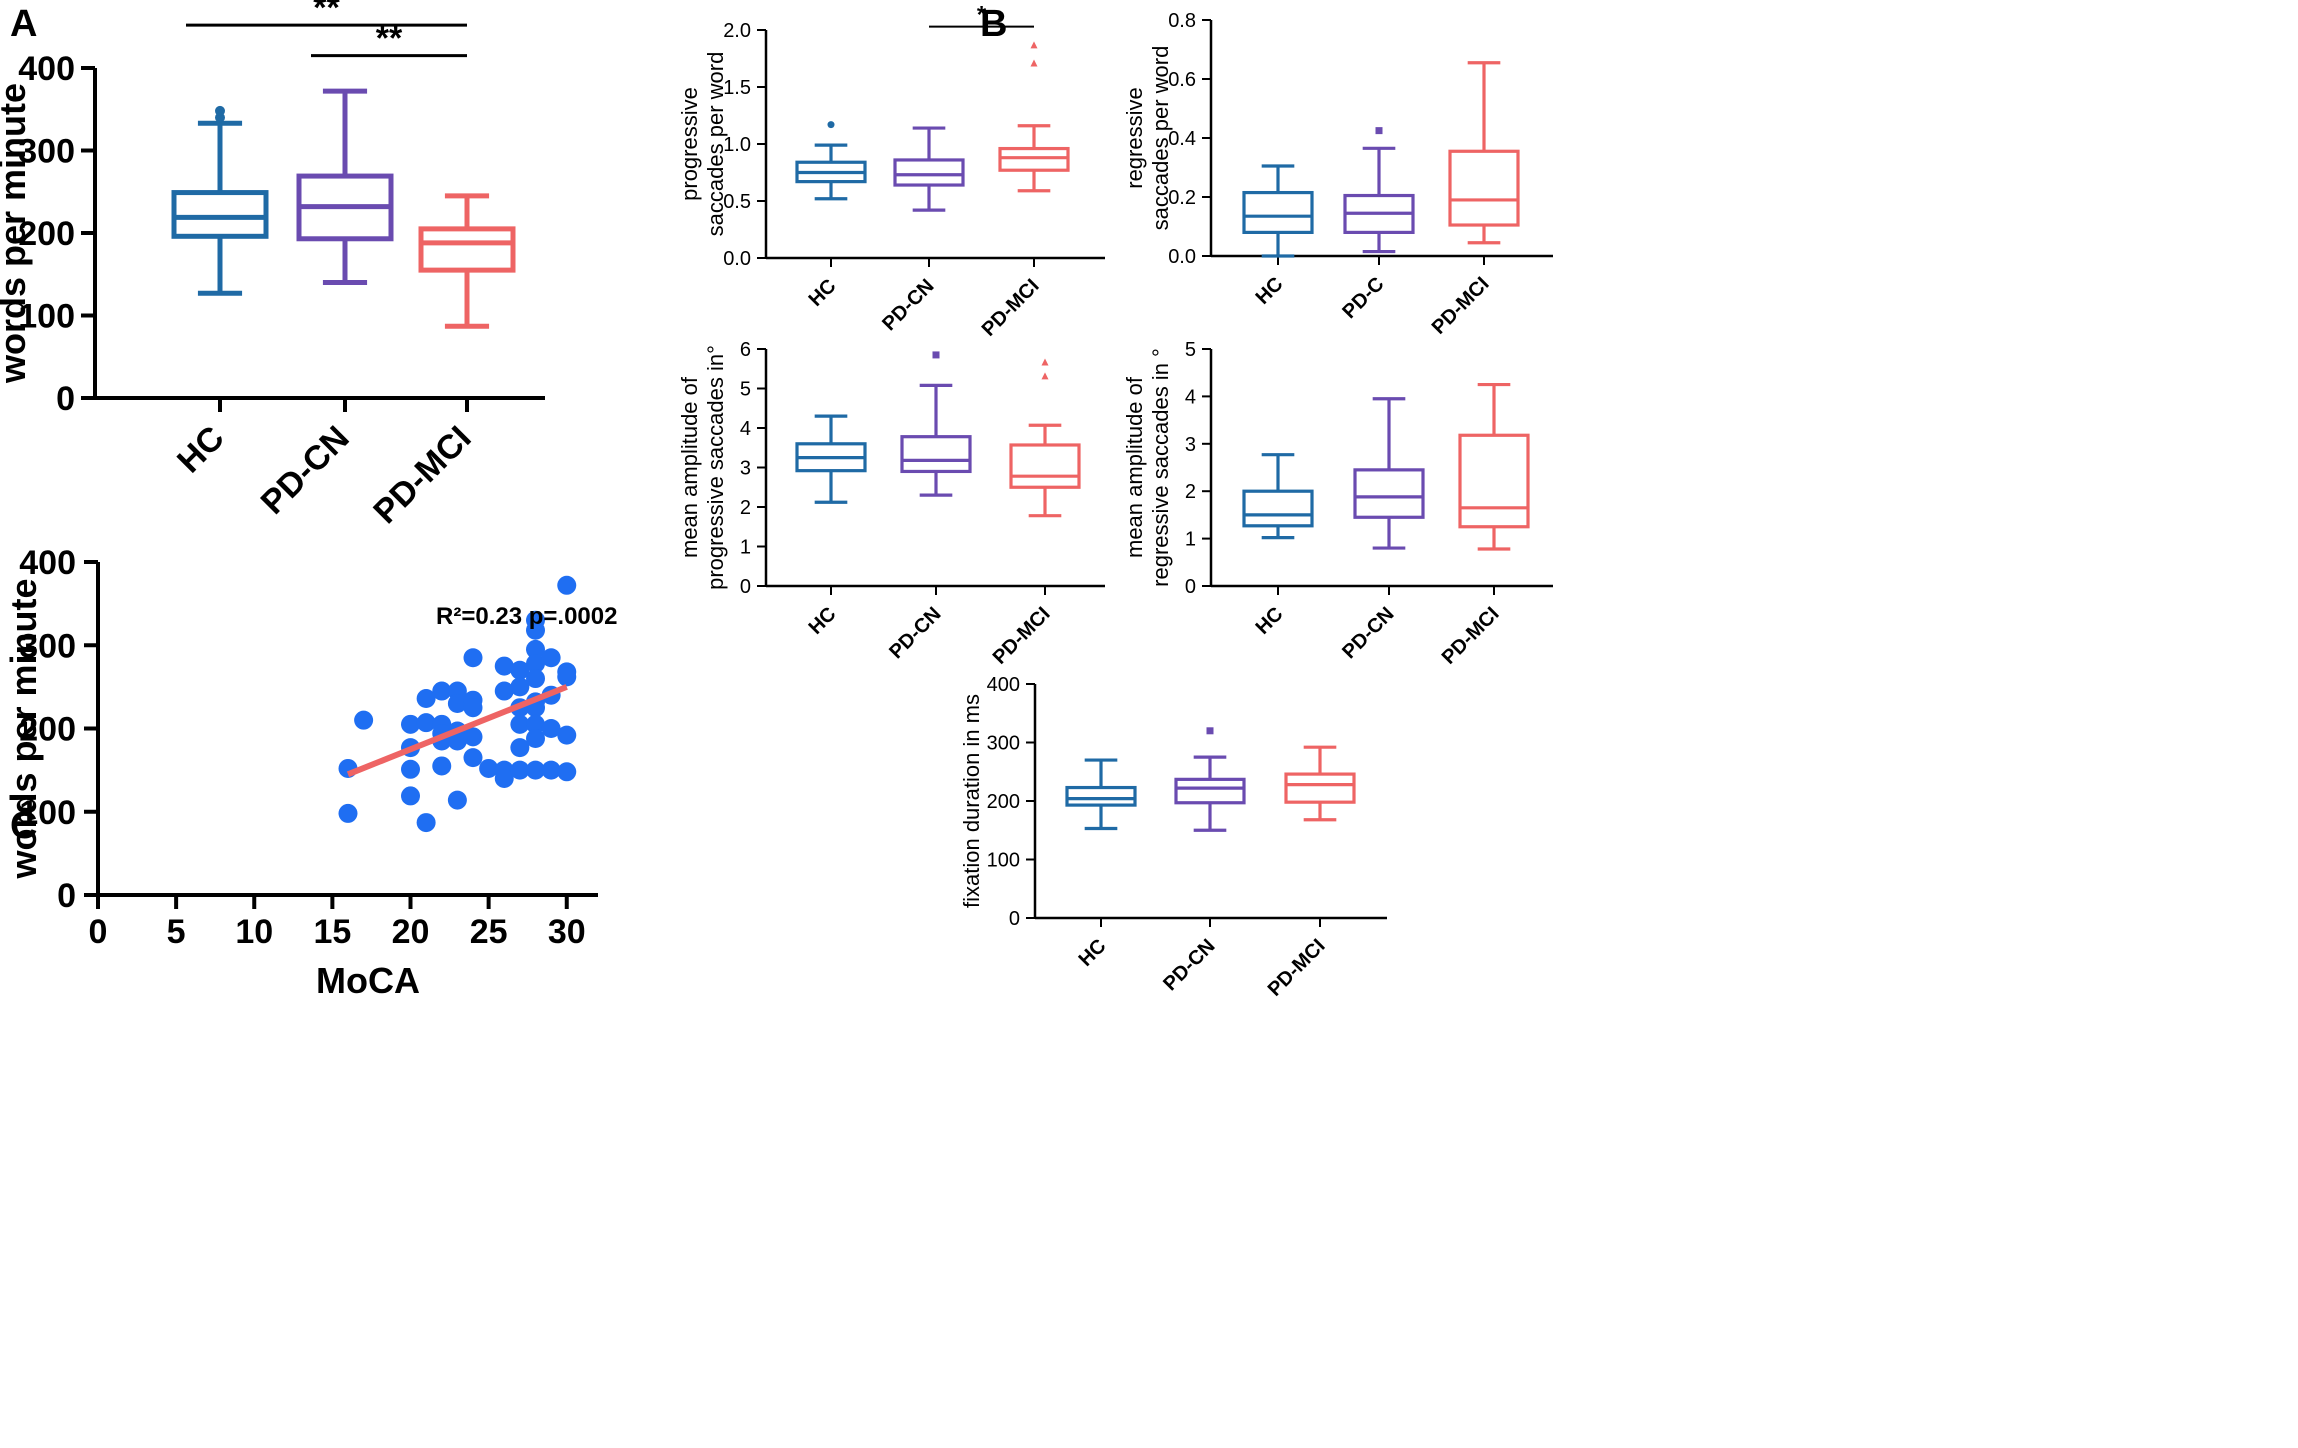 The height and width of the screenshot is (1448, 2298). Describe the element at coordinates (98, 932) in the screenshot. I see `x-tick-label: 0` at that location.